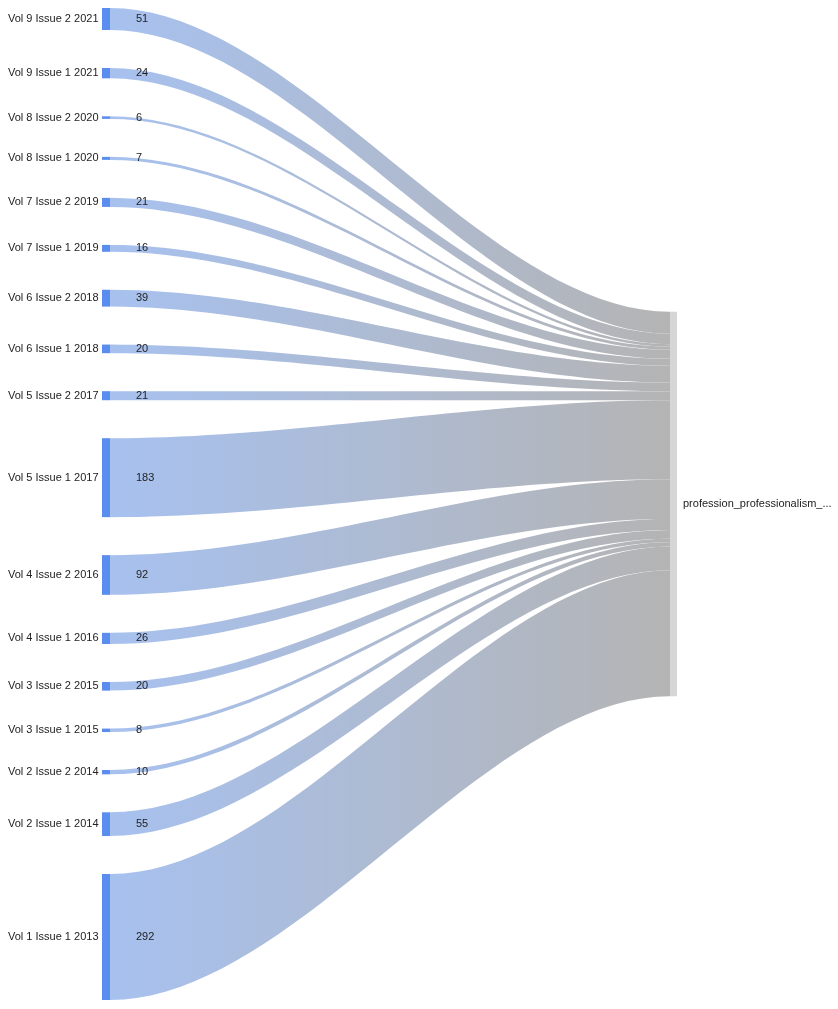  Describe the element at coordinates (139, 729) in the screenshot. I see `data-label: 8` at that location.